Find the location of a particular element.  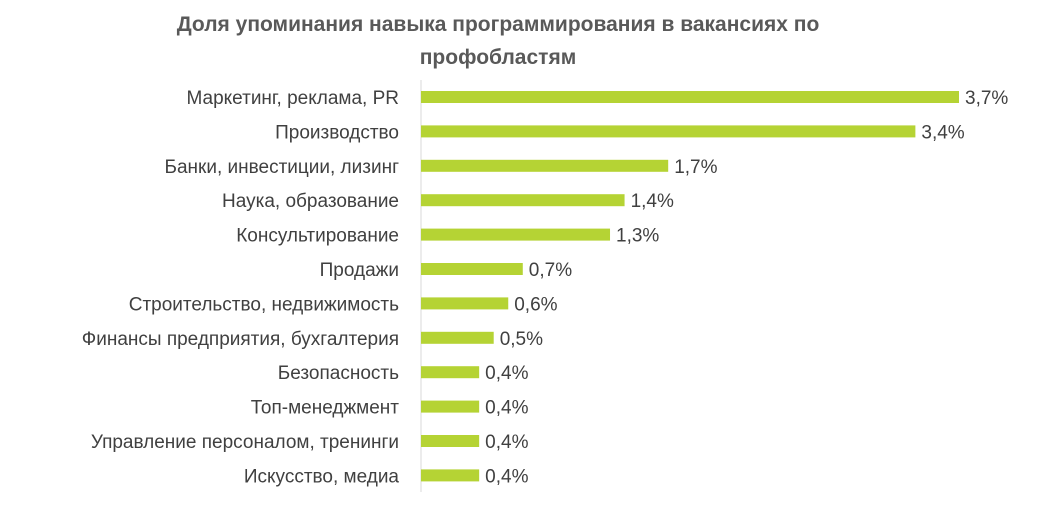

value-label: 0,7% is located at coordinates (550, 270).